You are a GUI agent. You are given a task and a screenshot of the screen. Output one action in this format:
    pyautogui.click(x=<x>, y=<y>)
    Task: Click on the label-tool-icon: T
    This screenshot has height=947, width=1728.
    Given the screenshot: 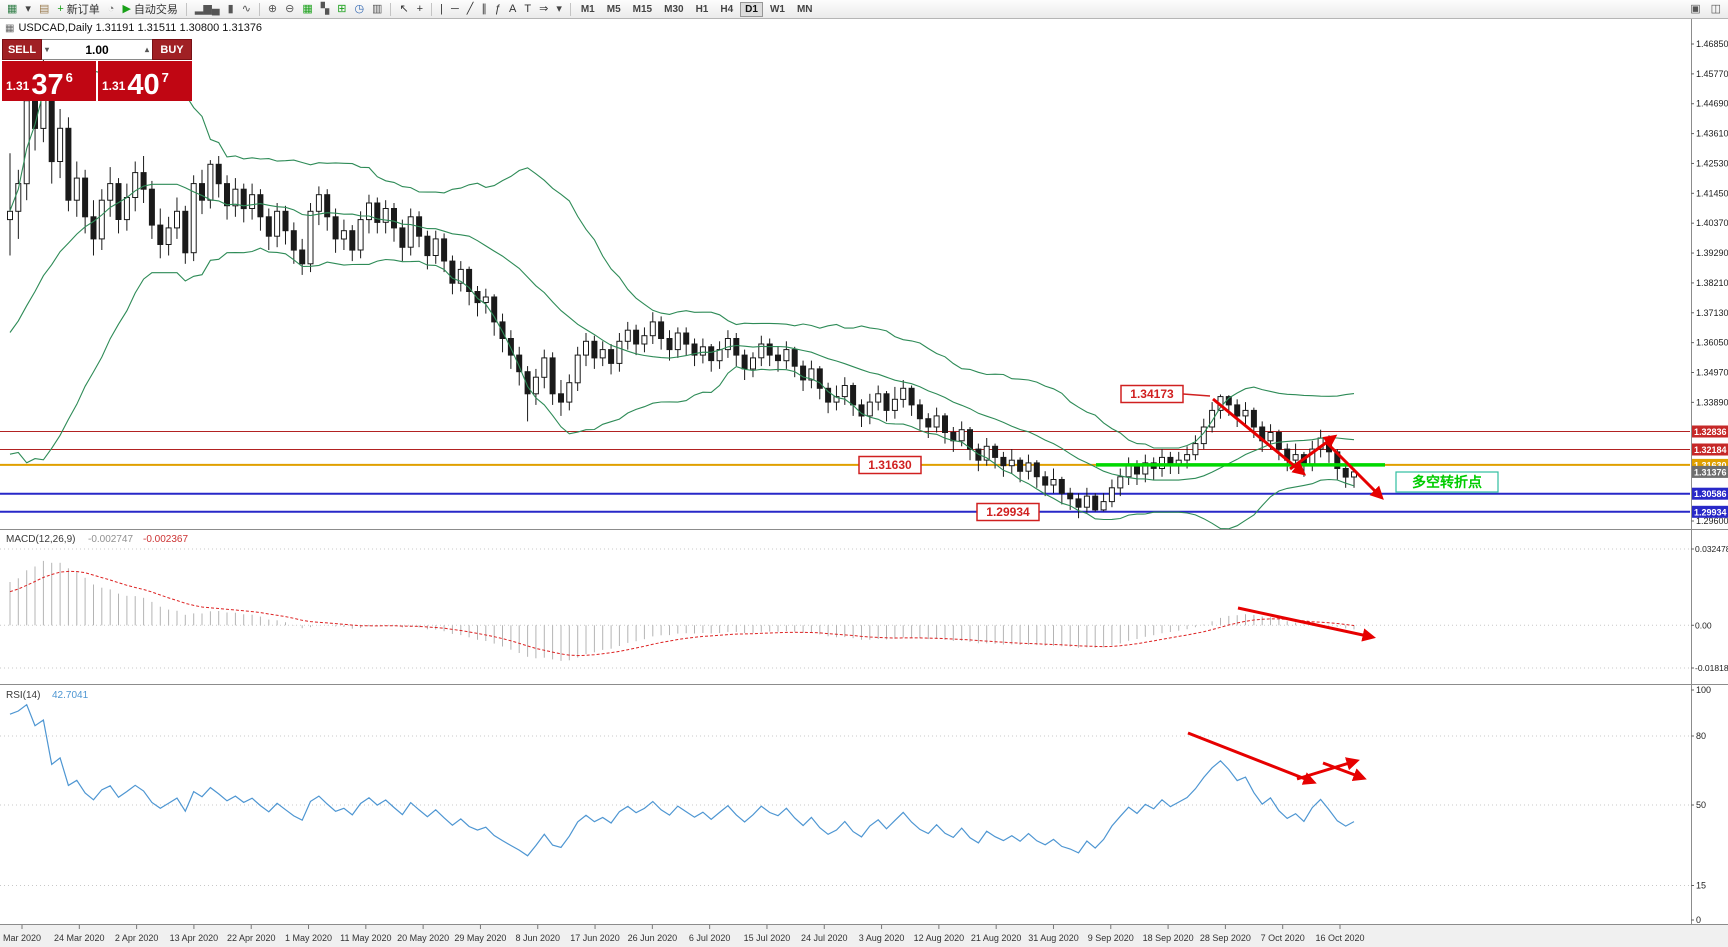 What is the action you would take?
    pyautogui.click(x=528, y=8)
    